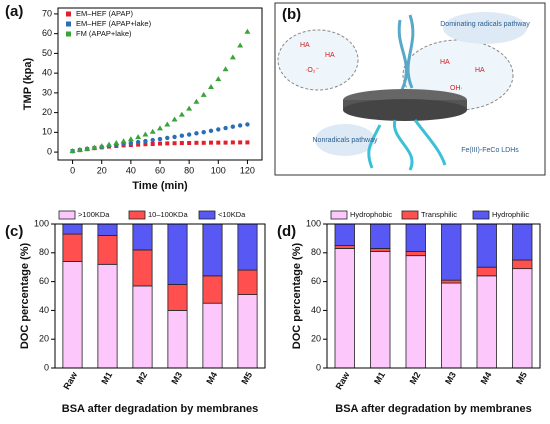  Describe the element at coordinates (218, 170) in the screenshot. I see `x-tick-label: 100` at that location.